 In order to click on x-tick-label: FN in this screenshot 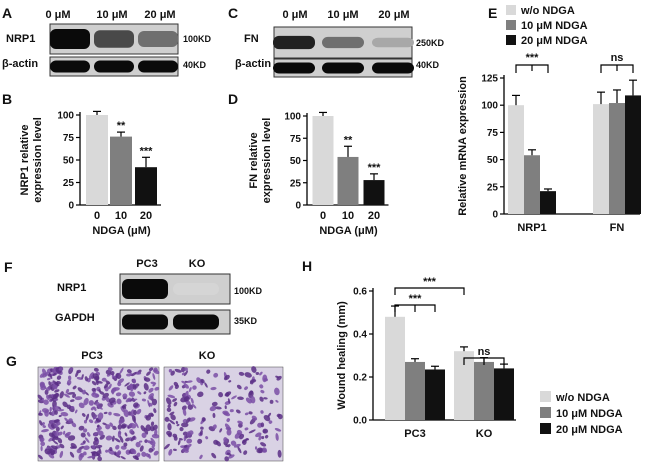, I will do `click(617, 228)`.